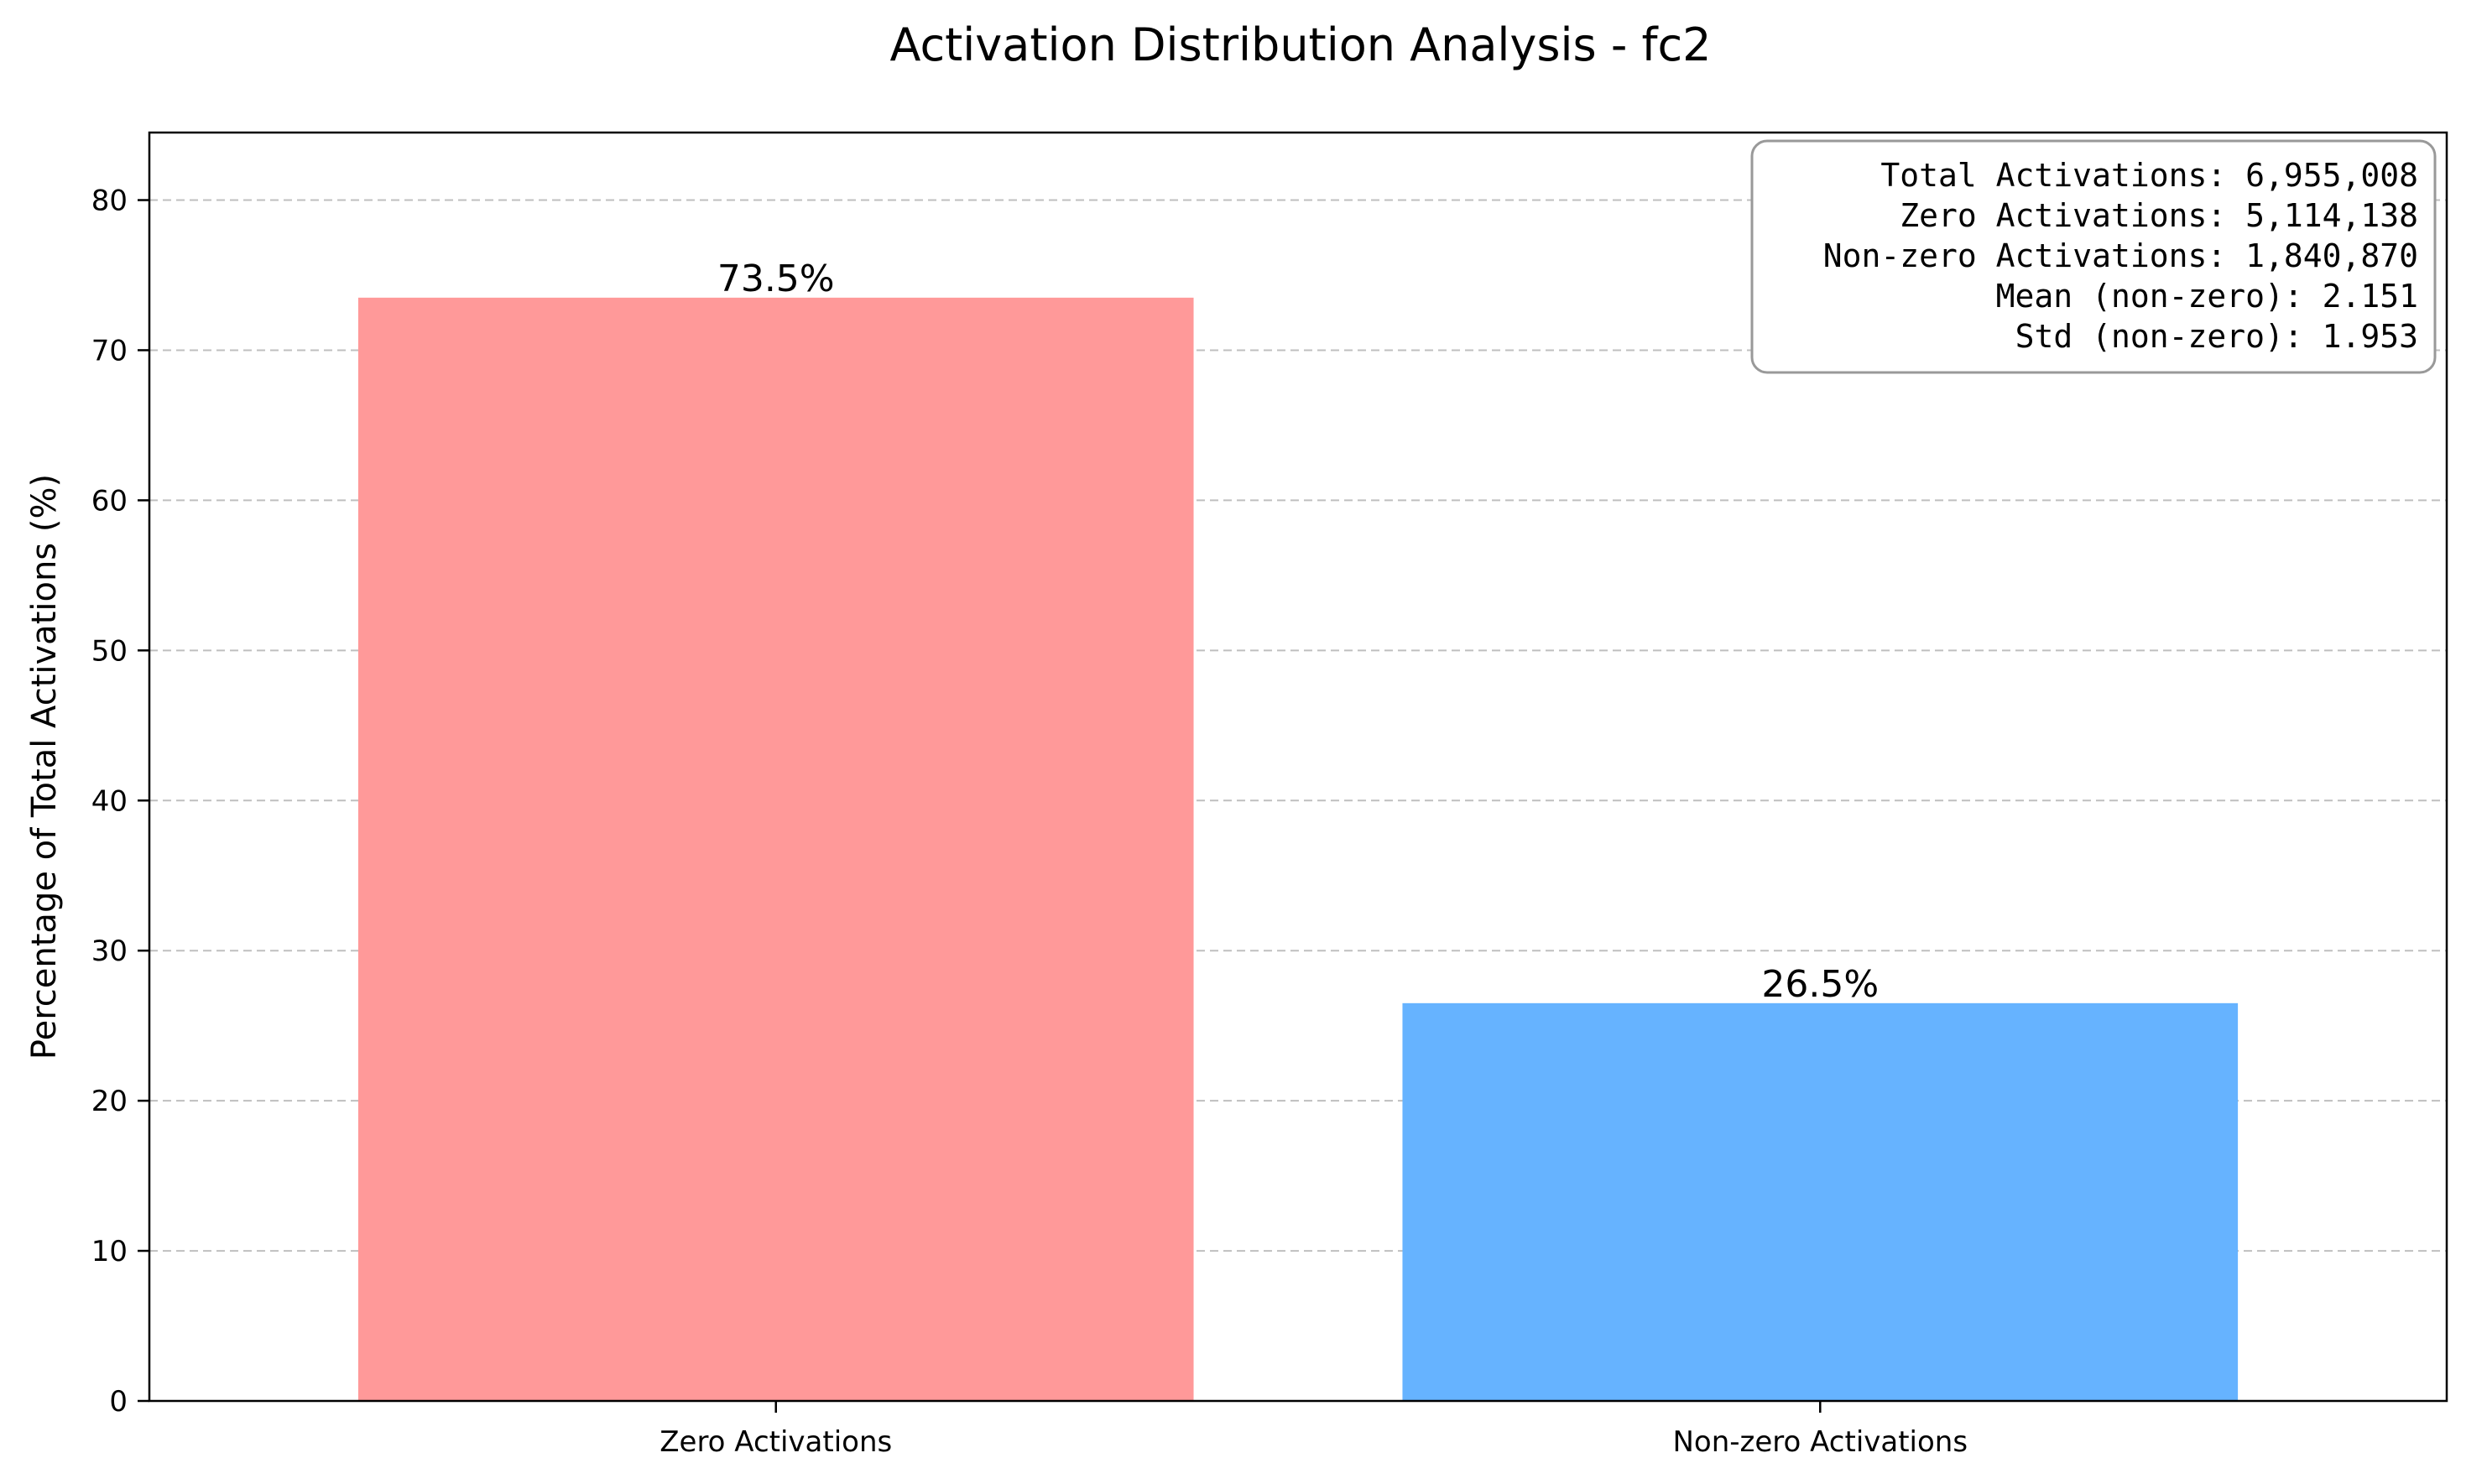 This screenshot has width=2487, height=1484. What do you see at coordinates (109, 350) in the screenshot?
I see `y-tick-label-70: 70` at bounding box center [109, 350].